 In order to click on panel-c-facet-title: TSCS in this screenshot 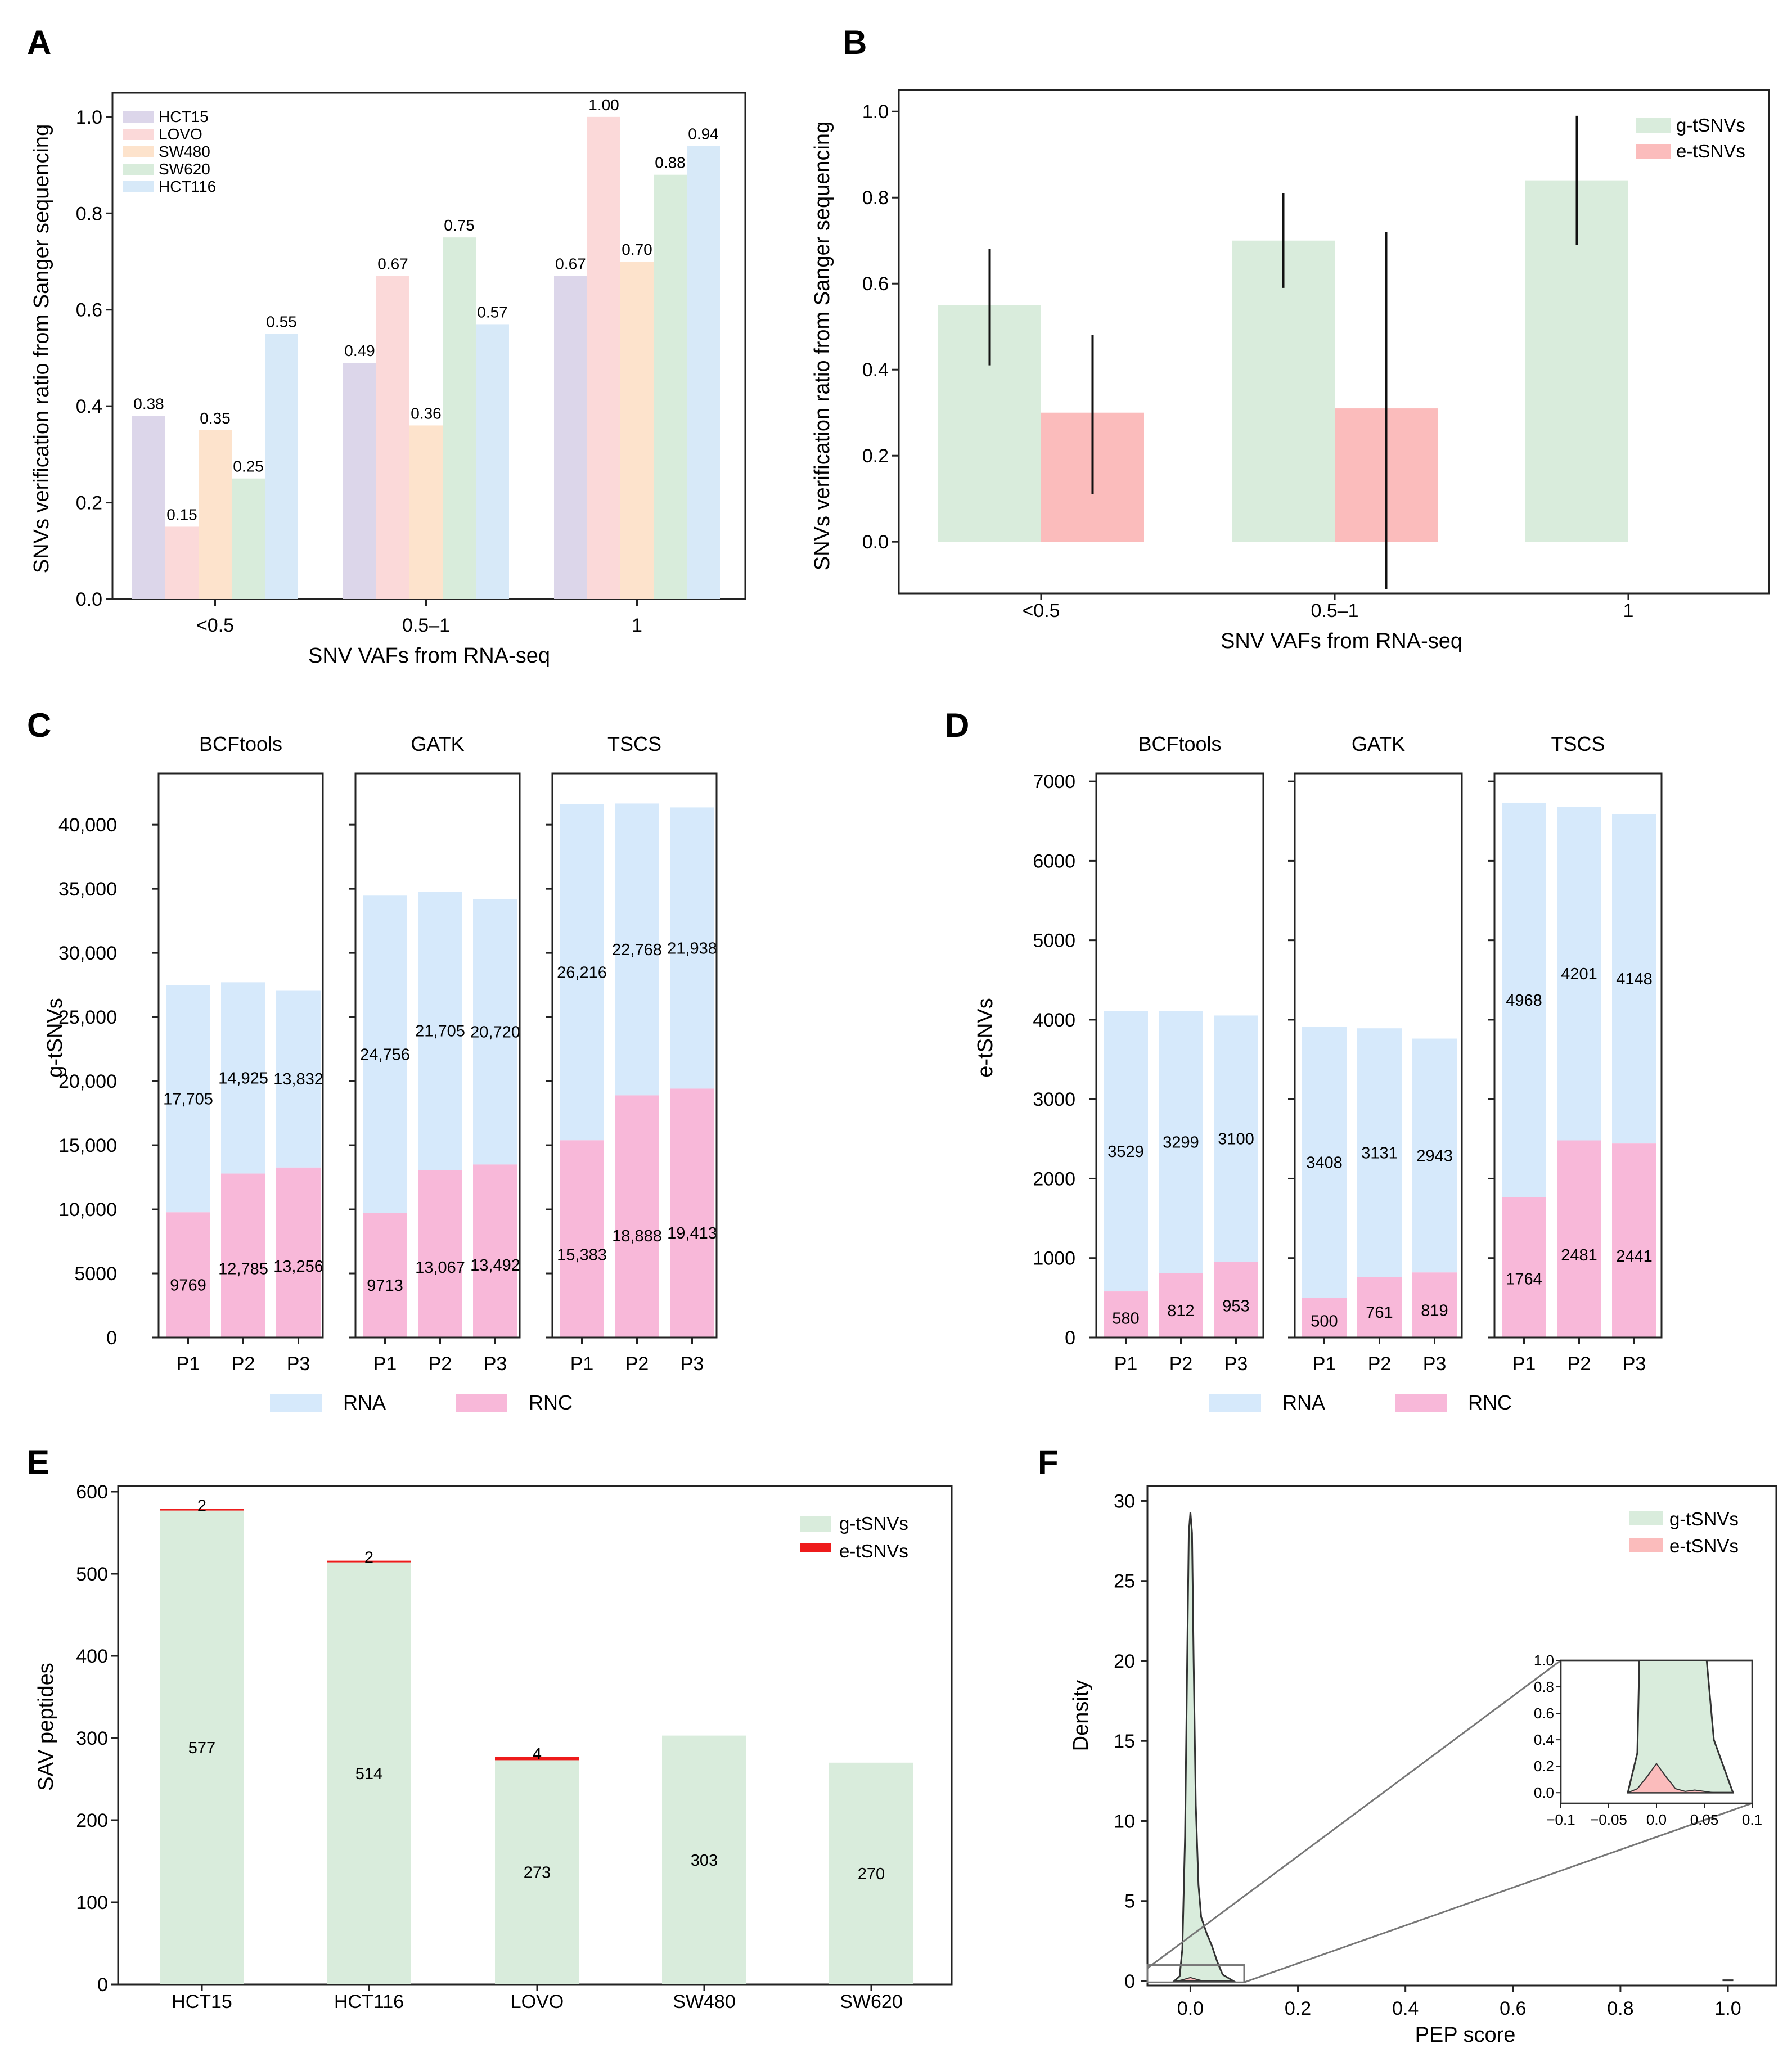, I will do `click(634, 744)`.